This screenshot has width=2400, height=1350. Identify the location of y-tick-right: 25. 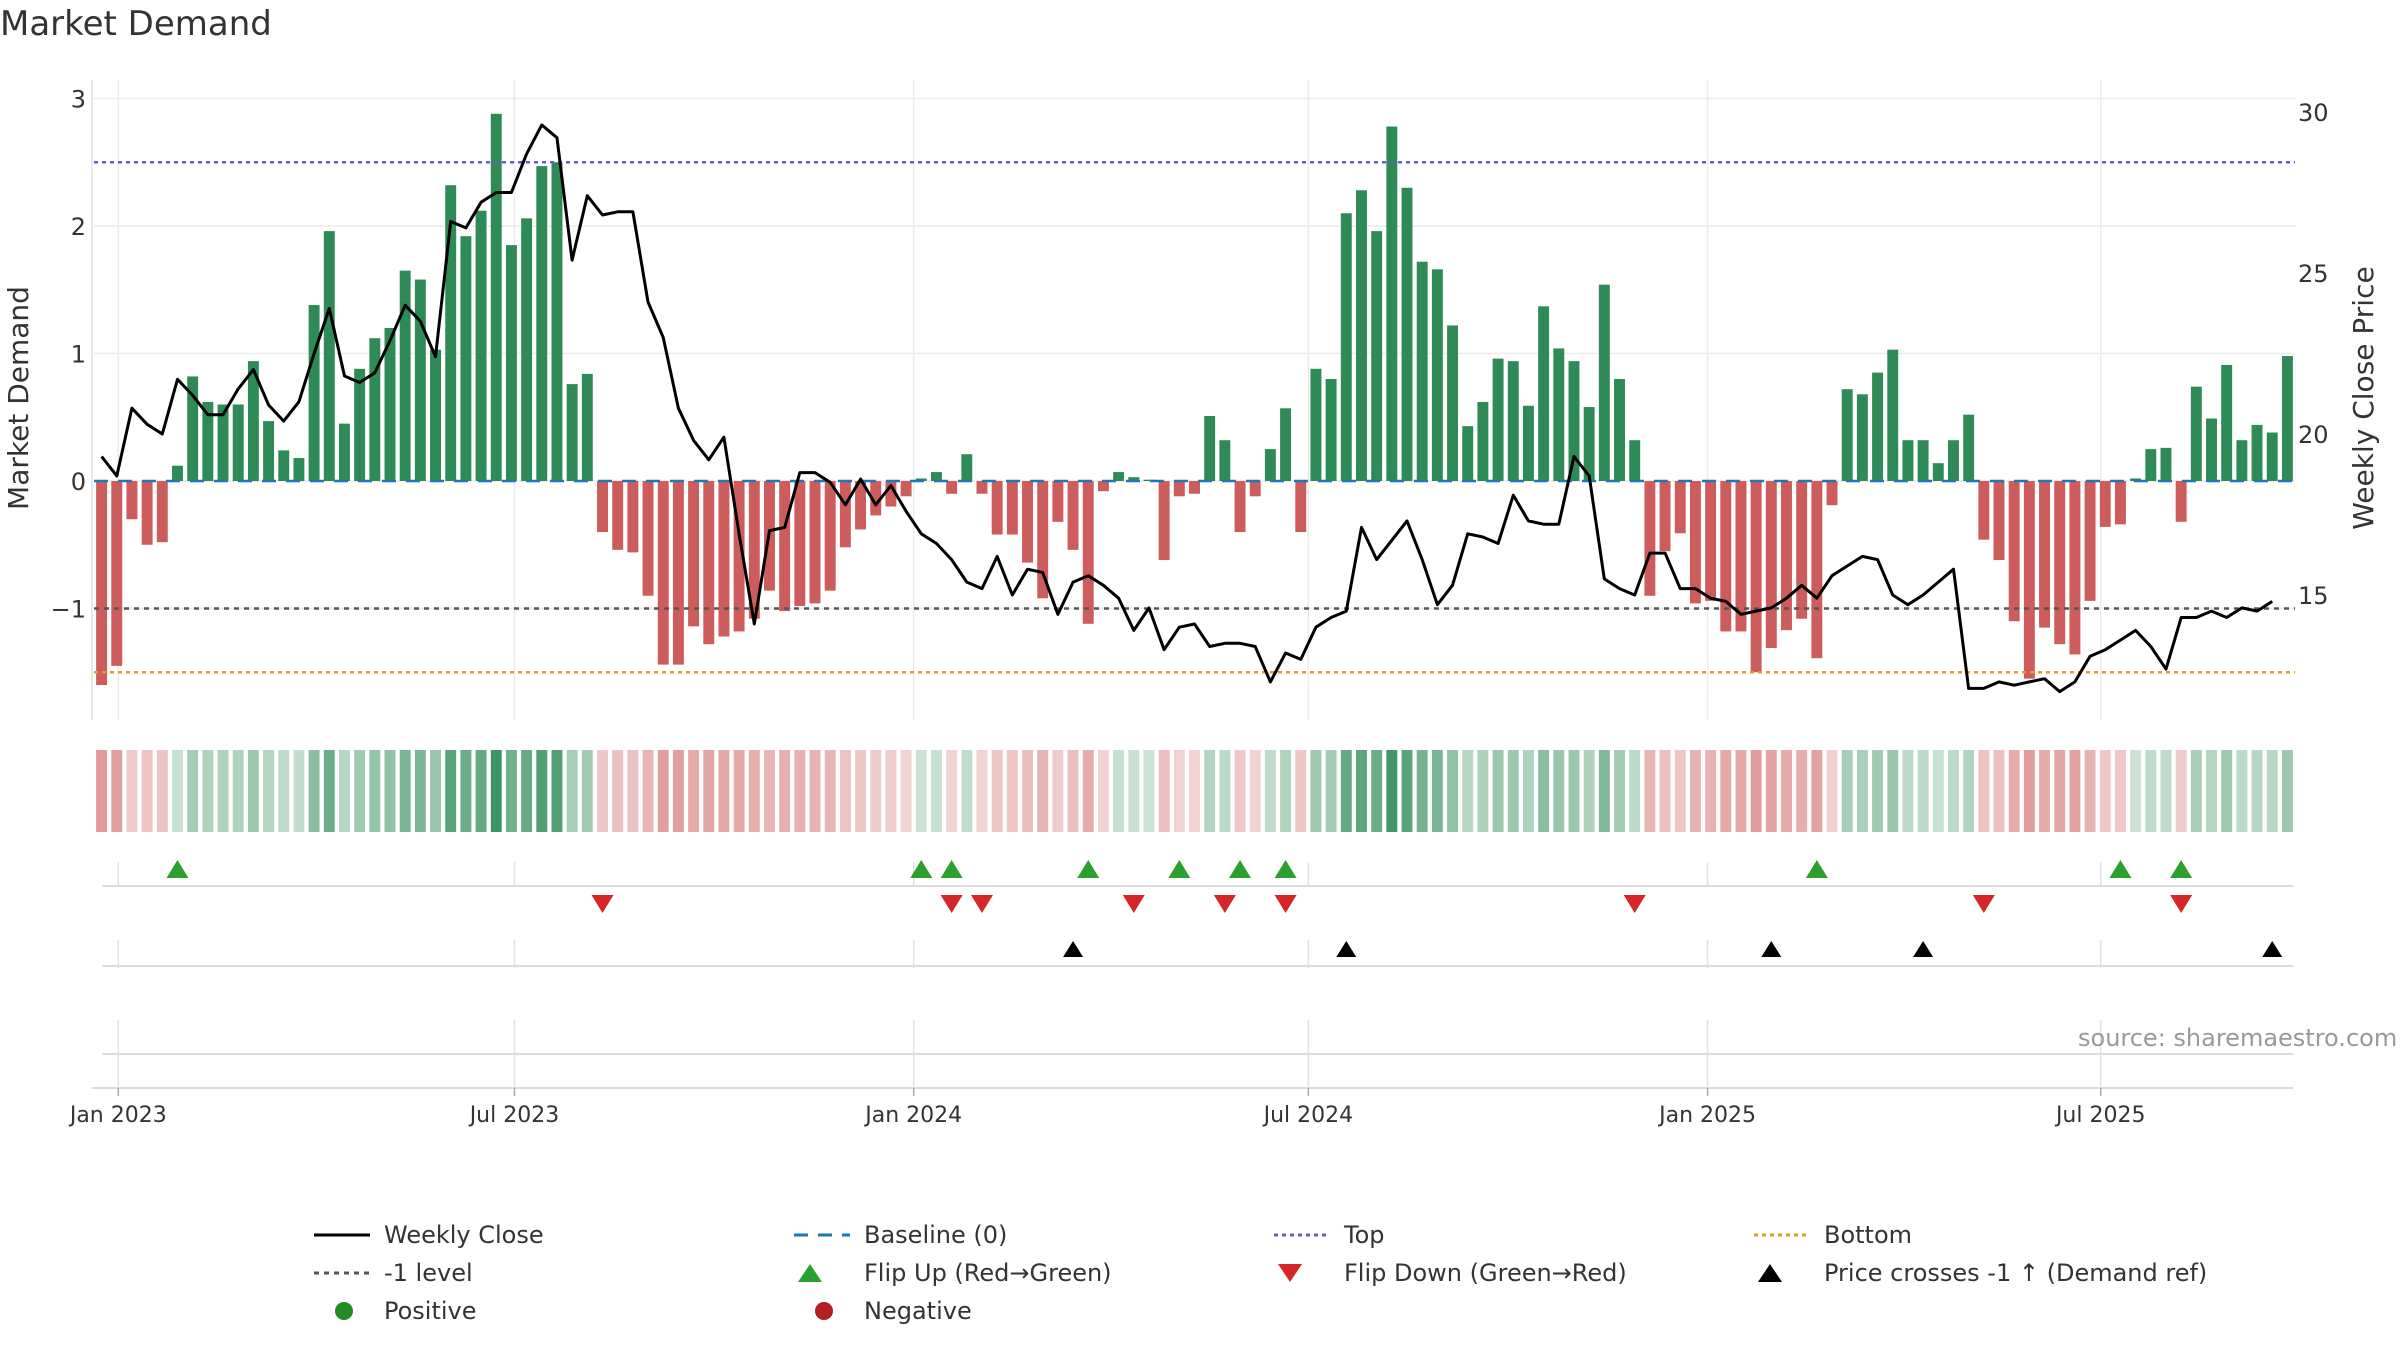
(2313, 274).